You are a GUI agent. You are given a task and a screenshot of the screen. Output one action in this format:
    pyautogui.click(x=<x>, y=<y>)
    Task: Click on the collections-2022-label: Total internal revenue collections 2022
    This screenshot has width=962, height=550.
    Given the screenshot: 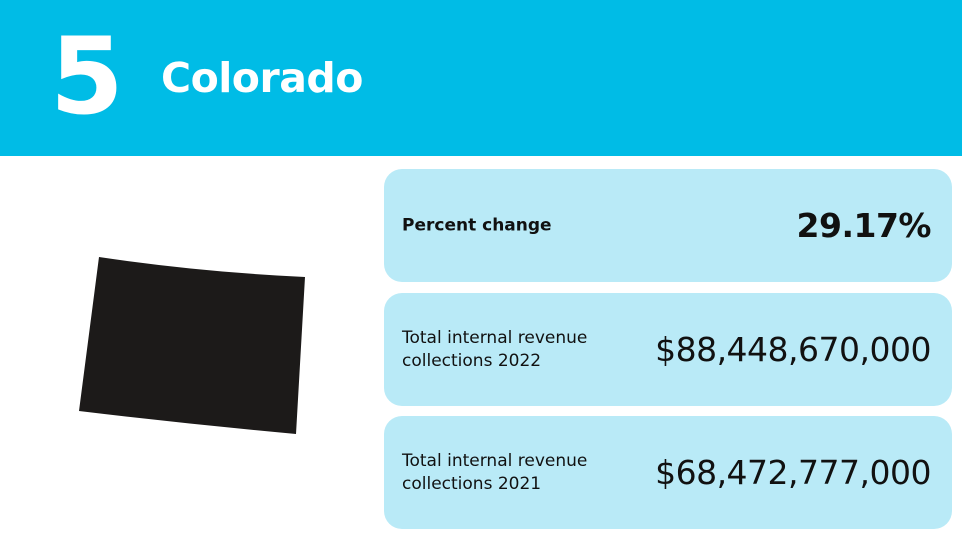 What is the action you would take?
    pyautogui.click(x=522, y=350)
    